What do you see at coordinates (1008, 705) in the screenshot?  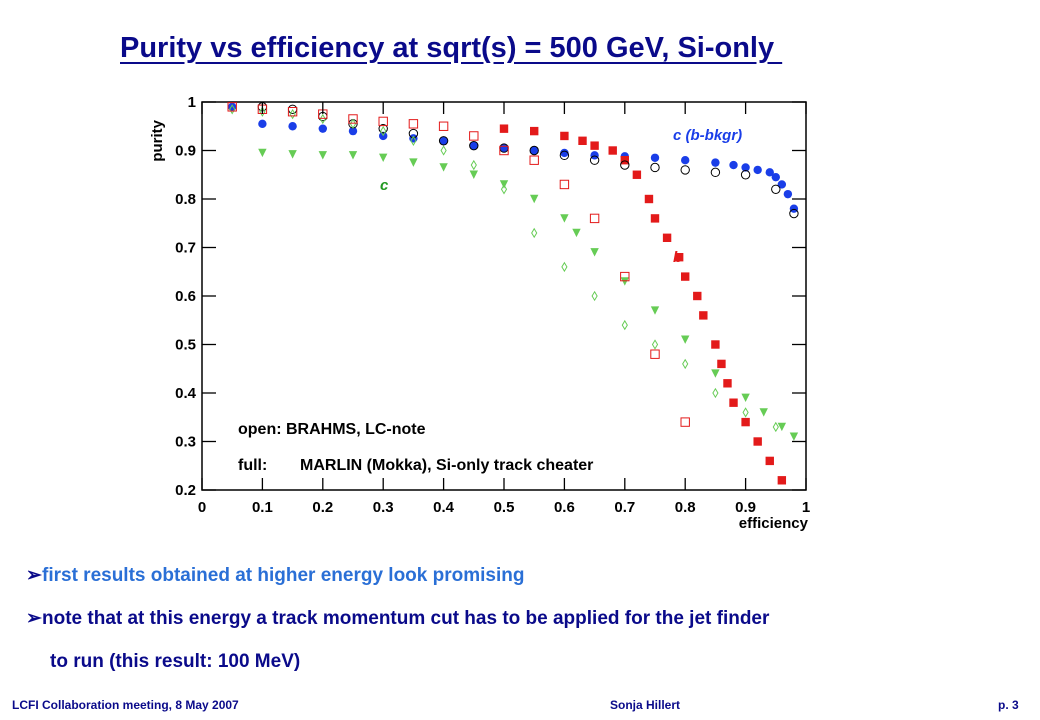 I see `footer-page: p. 3` at bounding box center [1008, 705].